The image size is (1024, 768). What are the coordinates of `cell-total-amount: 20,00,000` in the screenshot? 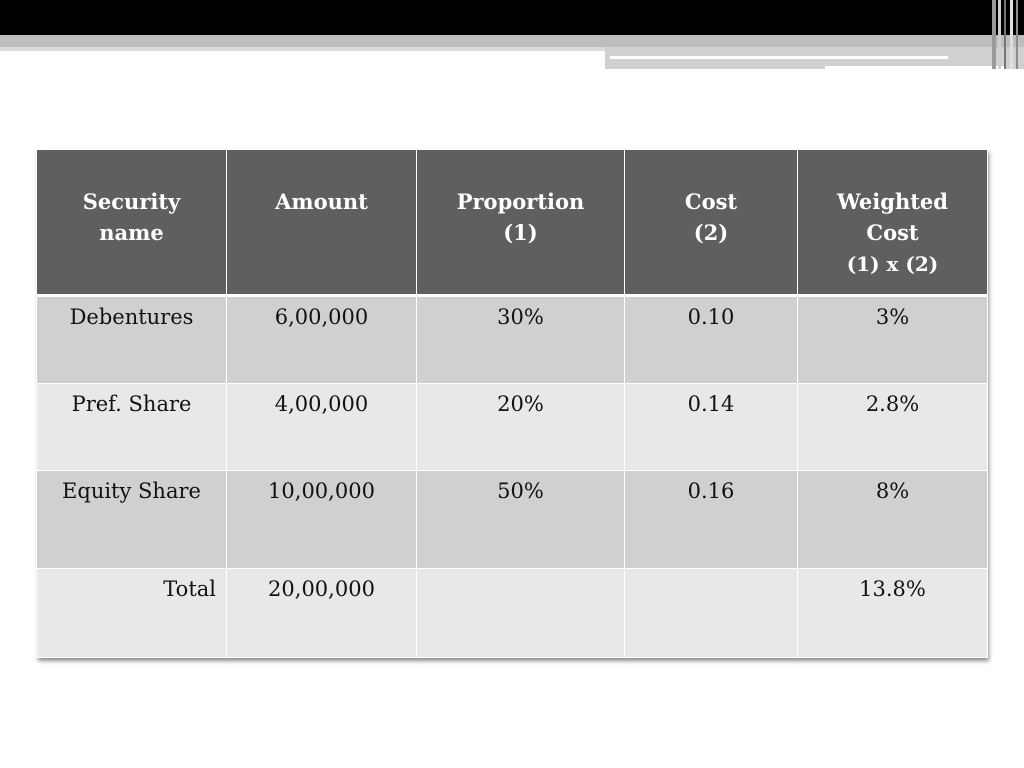 It's located at (321, 613).